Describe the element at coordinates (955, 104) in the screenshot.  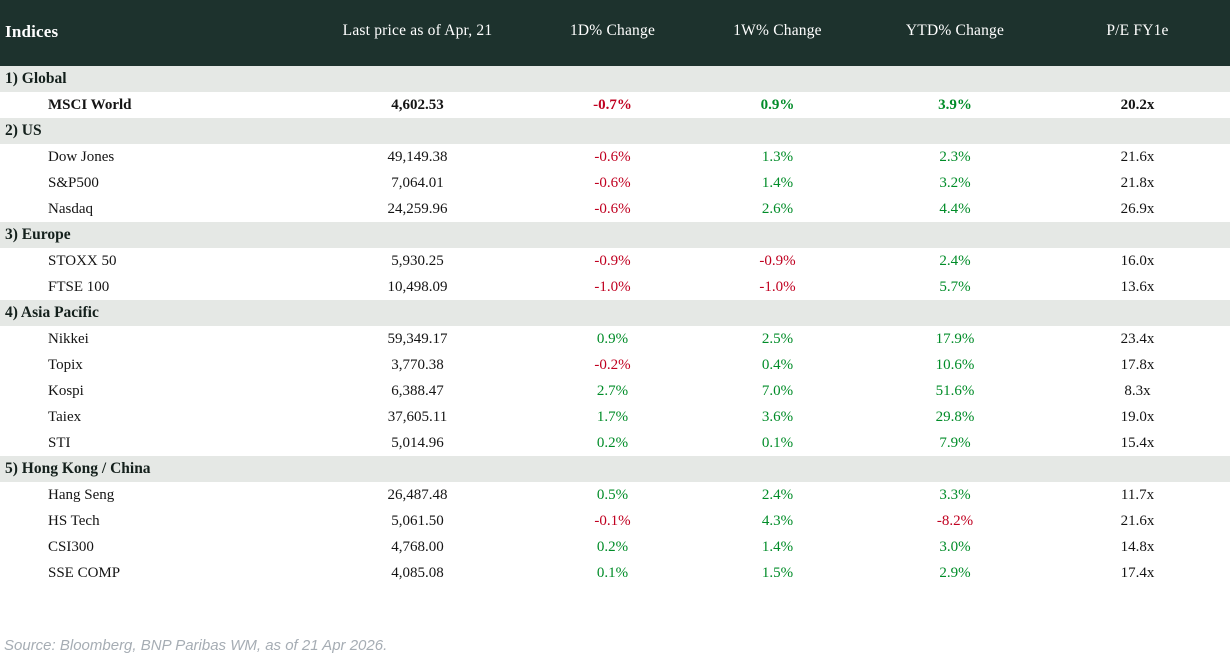
I see `ytd-change-value: 3.9%` at that location.